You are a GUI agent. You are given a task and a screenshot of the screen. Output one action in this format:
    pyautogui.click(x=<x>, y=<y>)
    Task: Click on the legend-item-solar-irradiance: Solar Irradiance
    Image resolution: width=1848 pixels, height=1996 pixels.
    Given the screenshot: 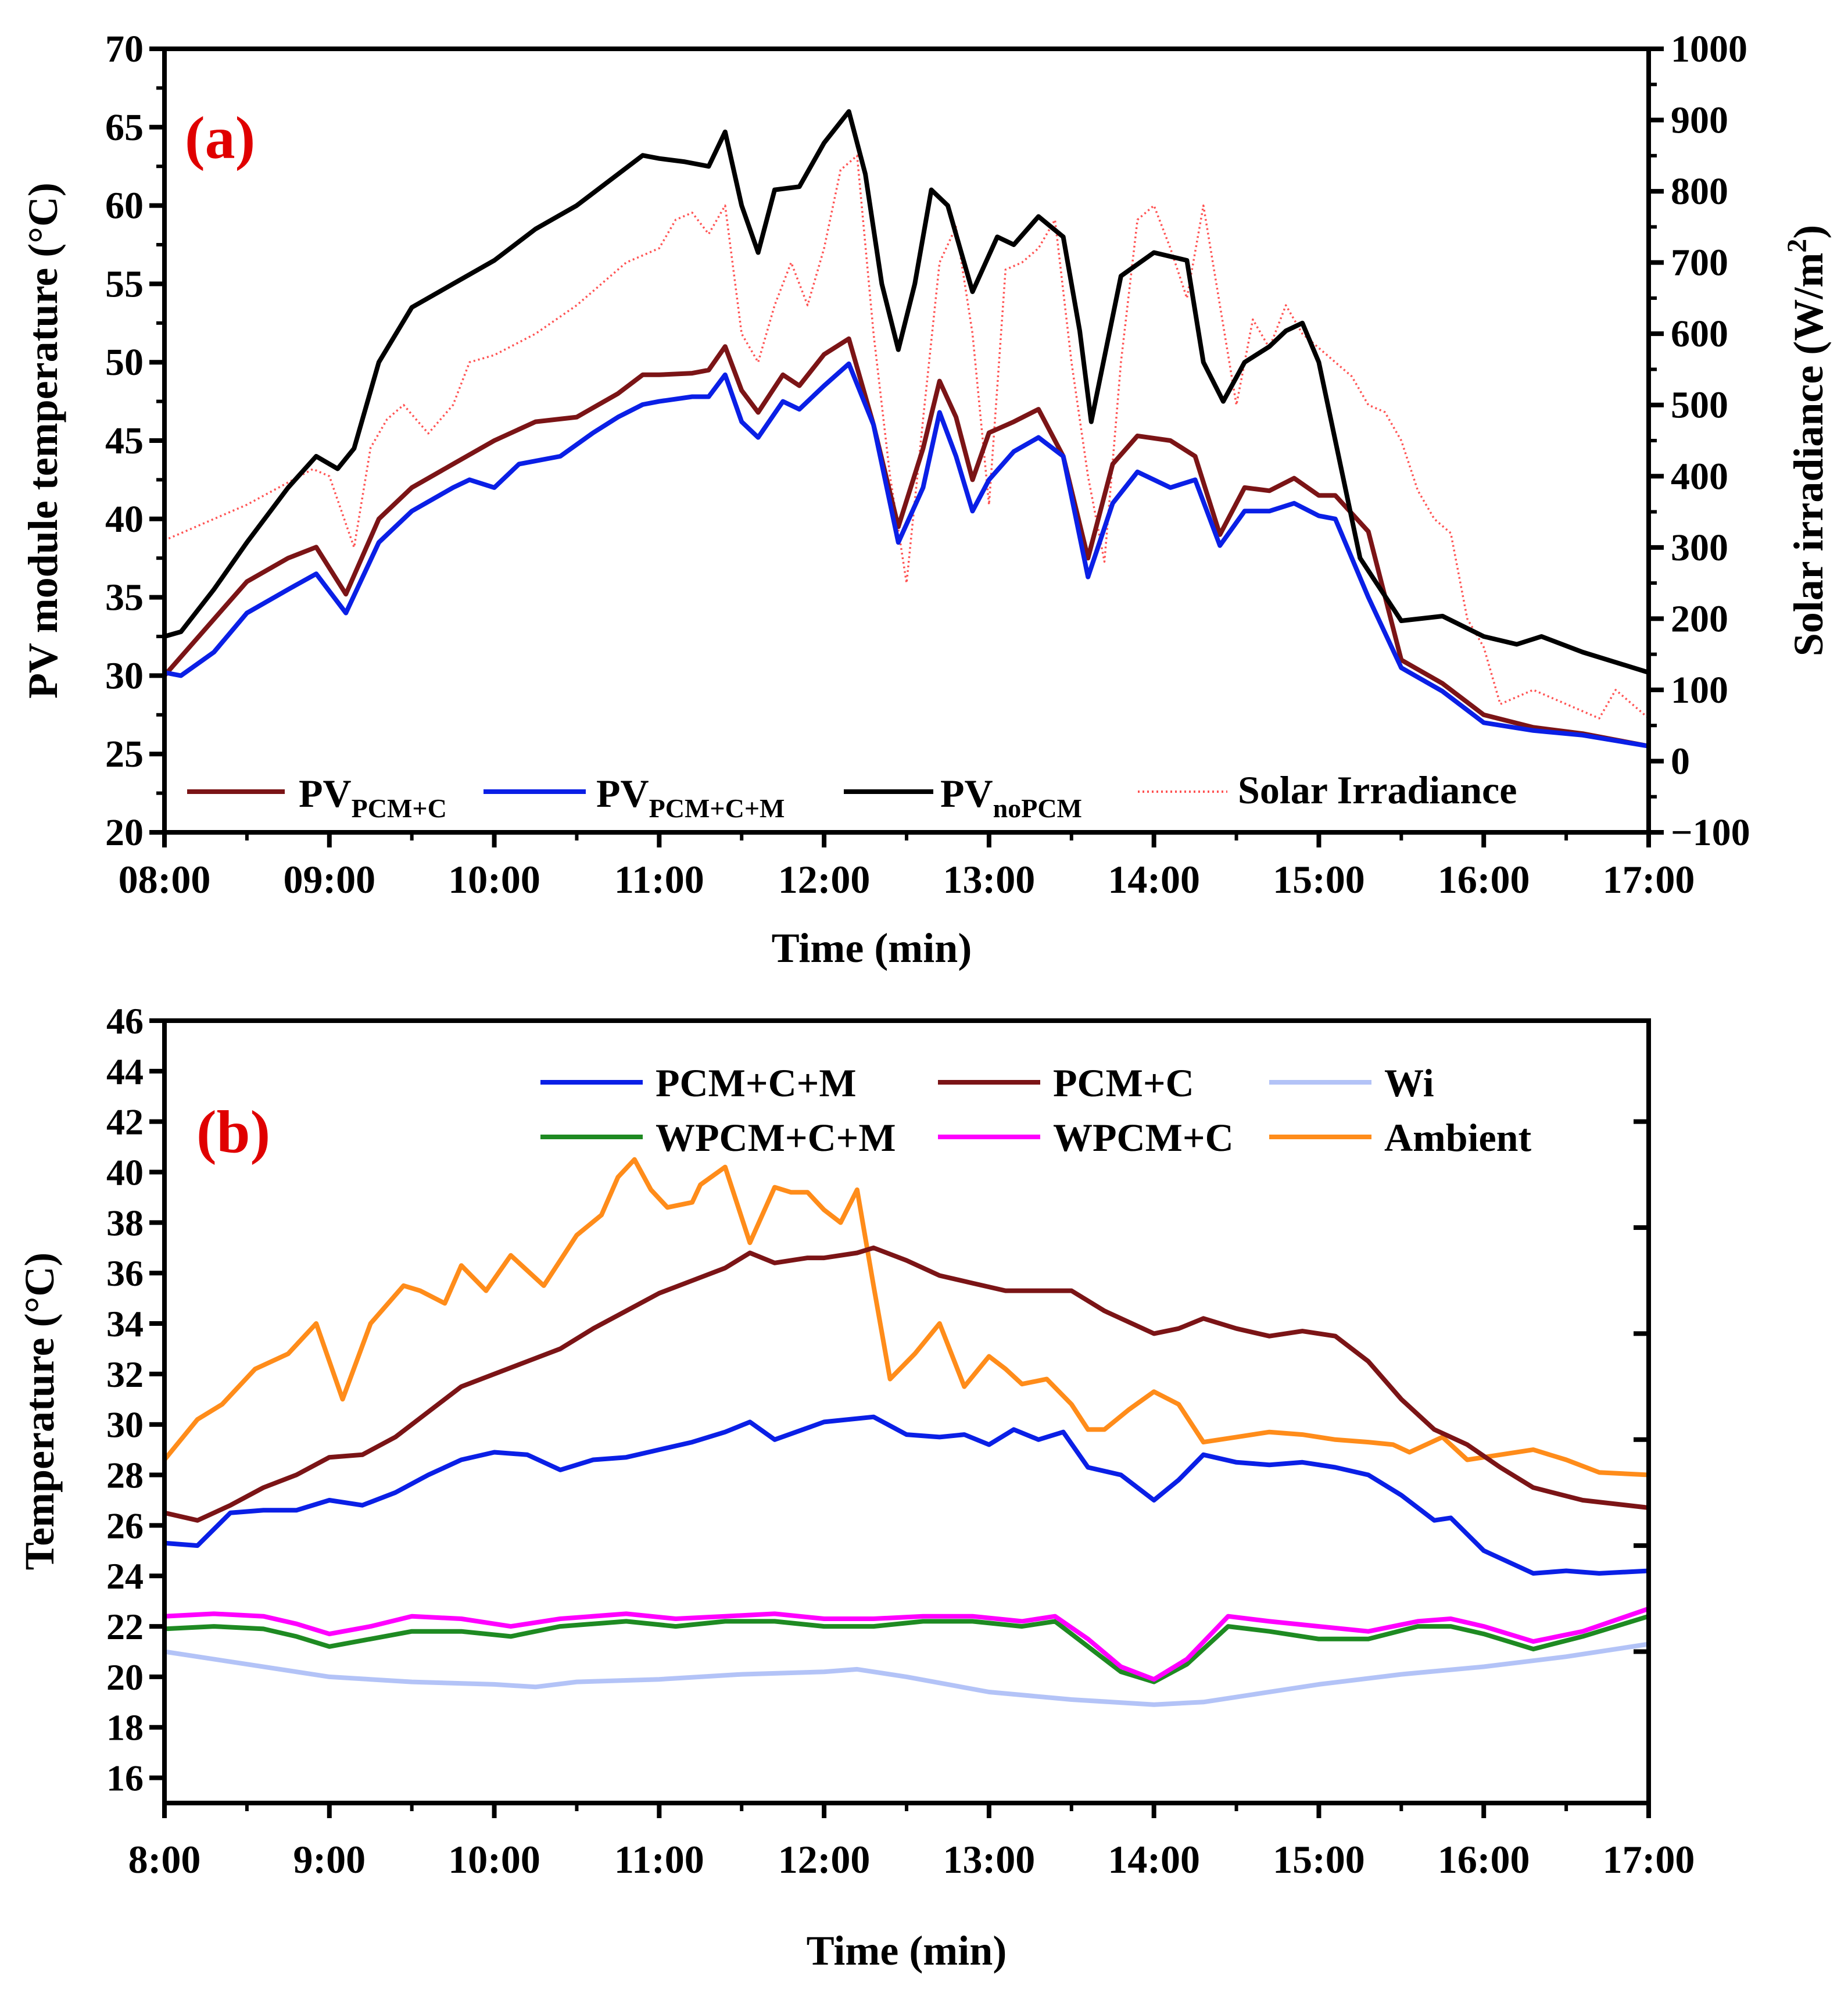 What is the action you would take?
    pyautogui.click(x=1327, y=790)
    